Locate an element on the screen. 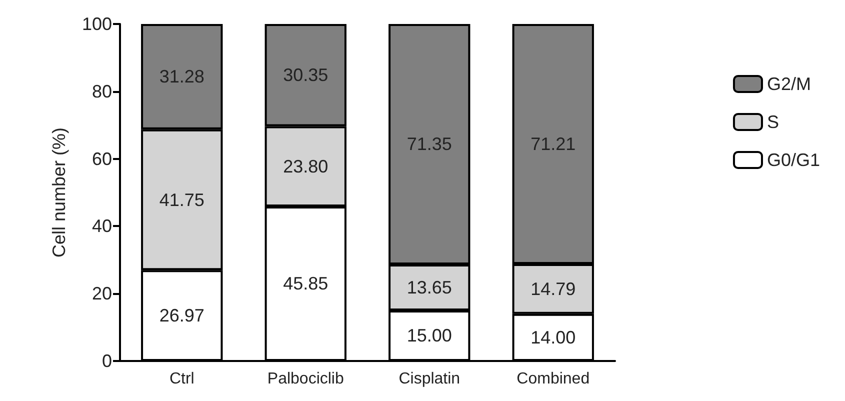 This screenshot has height=401, width=845. data-label: 14.79 is located at coordinates (553, 288).